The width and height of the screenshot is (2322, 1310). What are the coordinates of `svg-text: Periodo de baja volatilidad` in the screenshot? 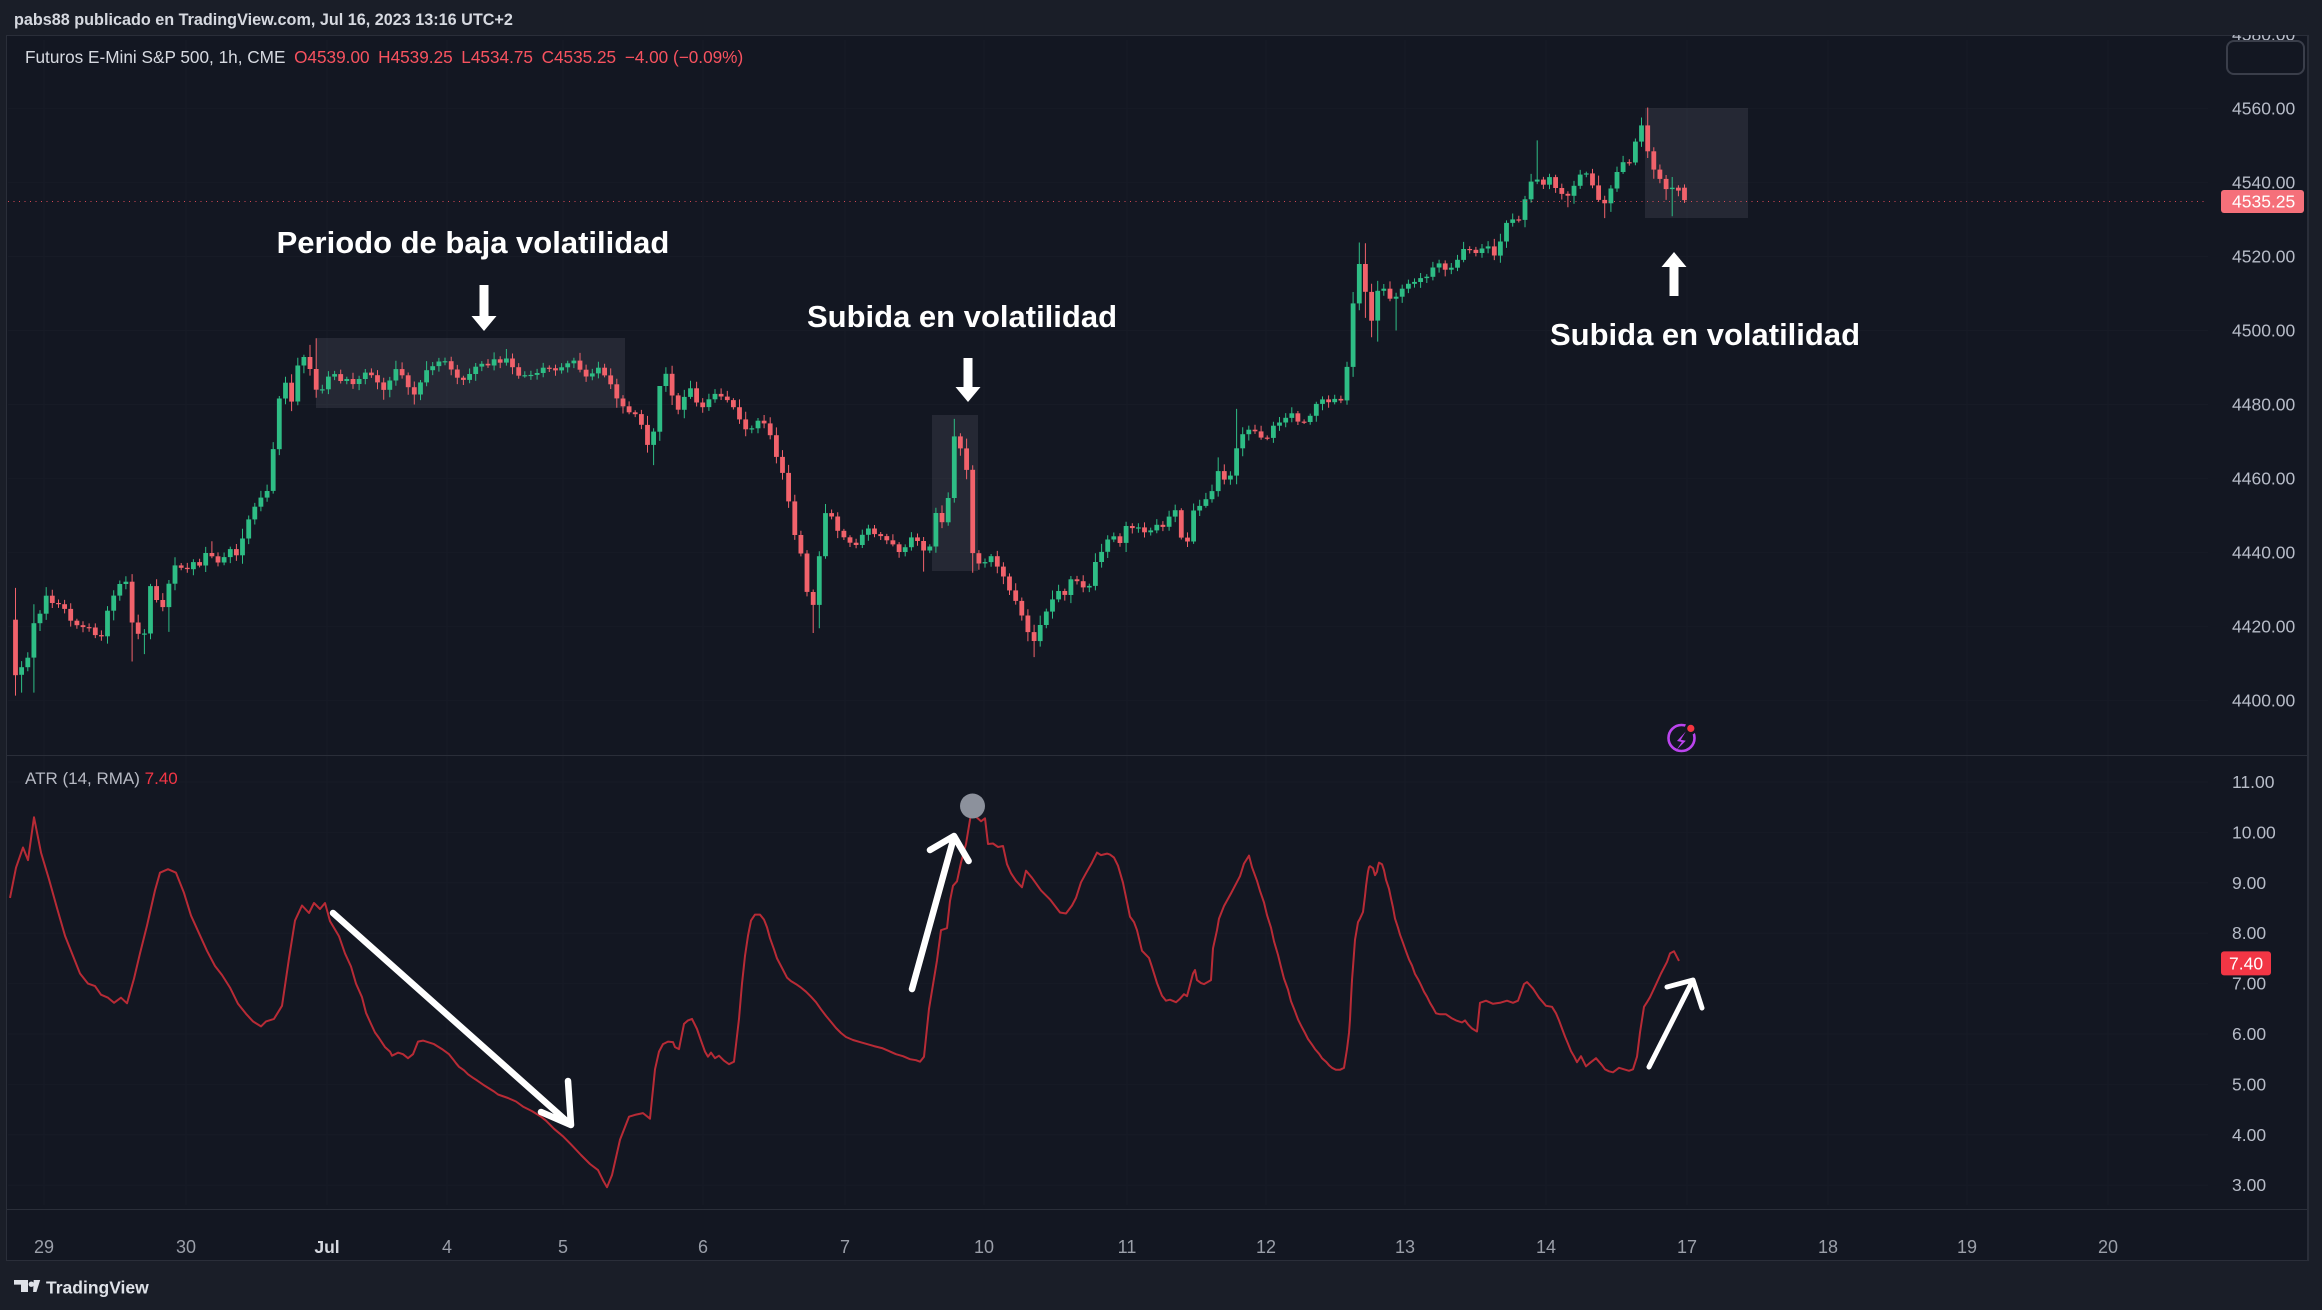 It's located at (473, 242).